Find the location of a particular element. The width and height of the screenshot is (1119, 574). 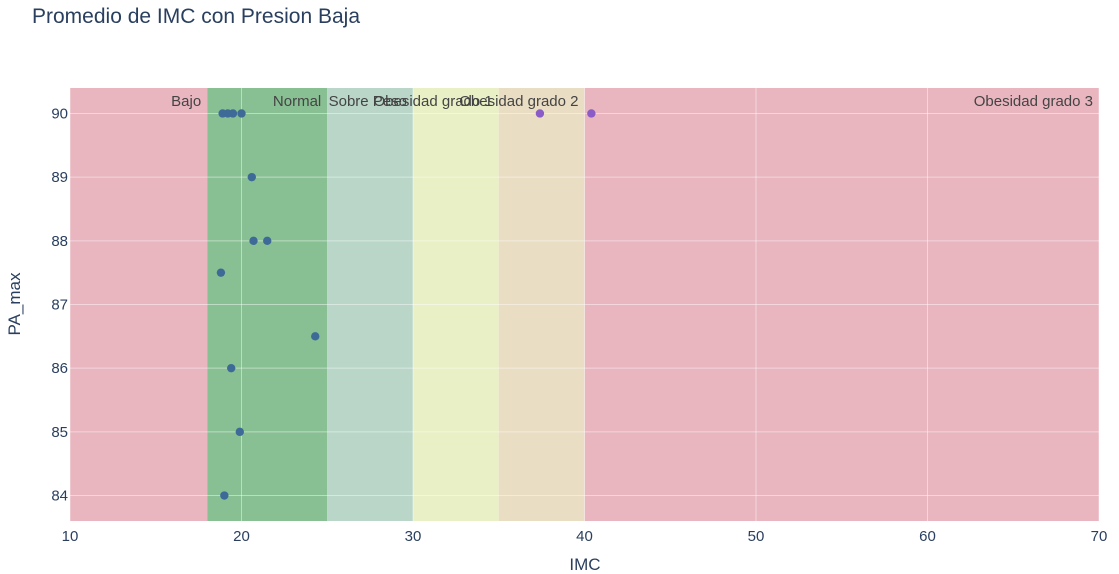

y-ticks-layer: 84 85 86 87 88 89 90 is located at coordinates (59, 304).